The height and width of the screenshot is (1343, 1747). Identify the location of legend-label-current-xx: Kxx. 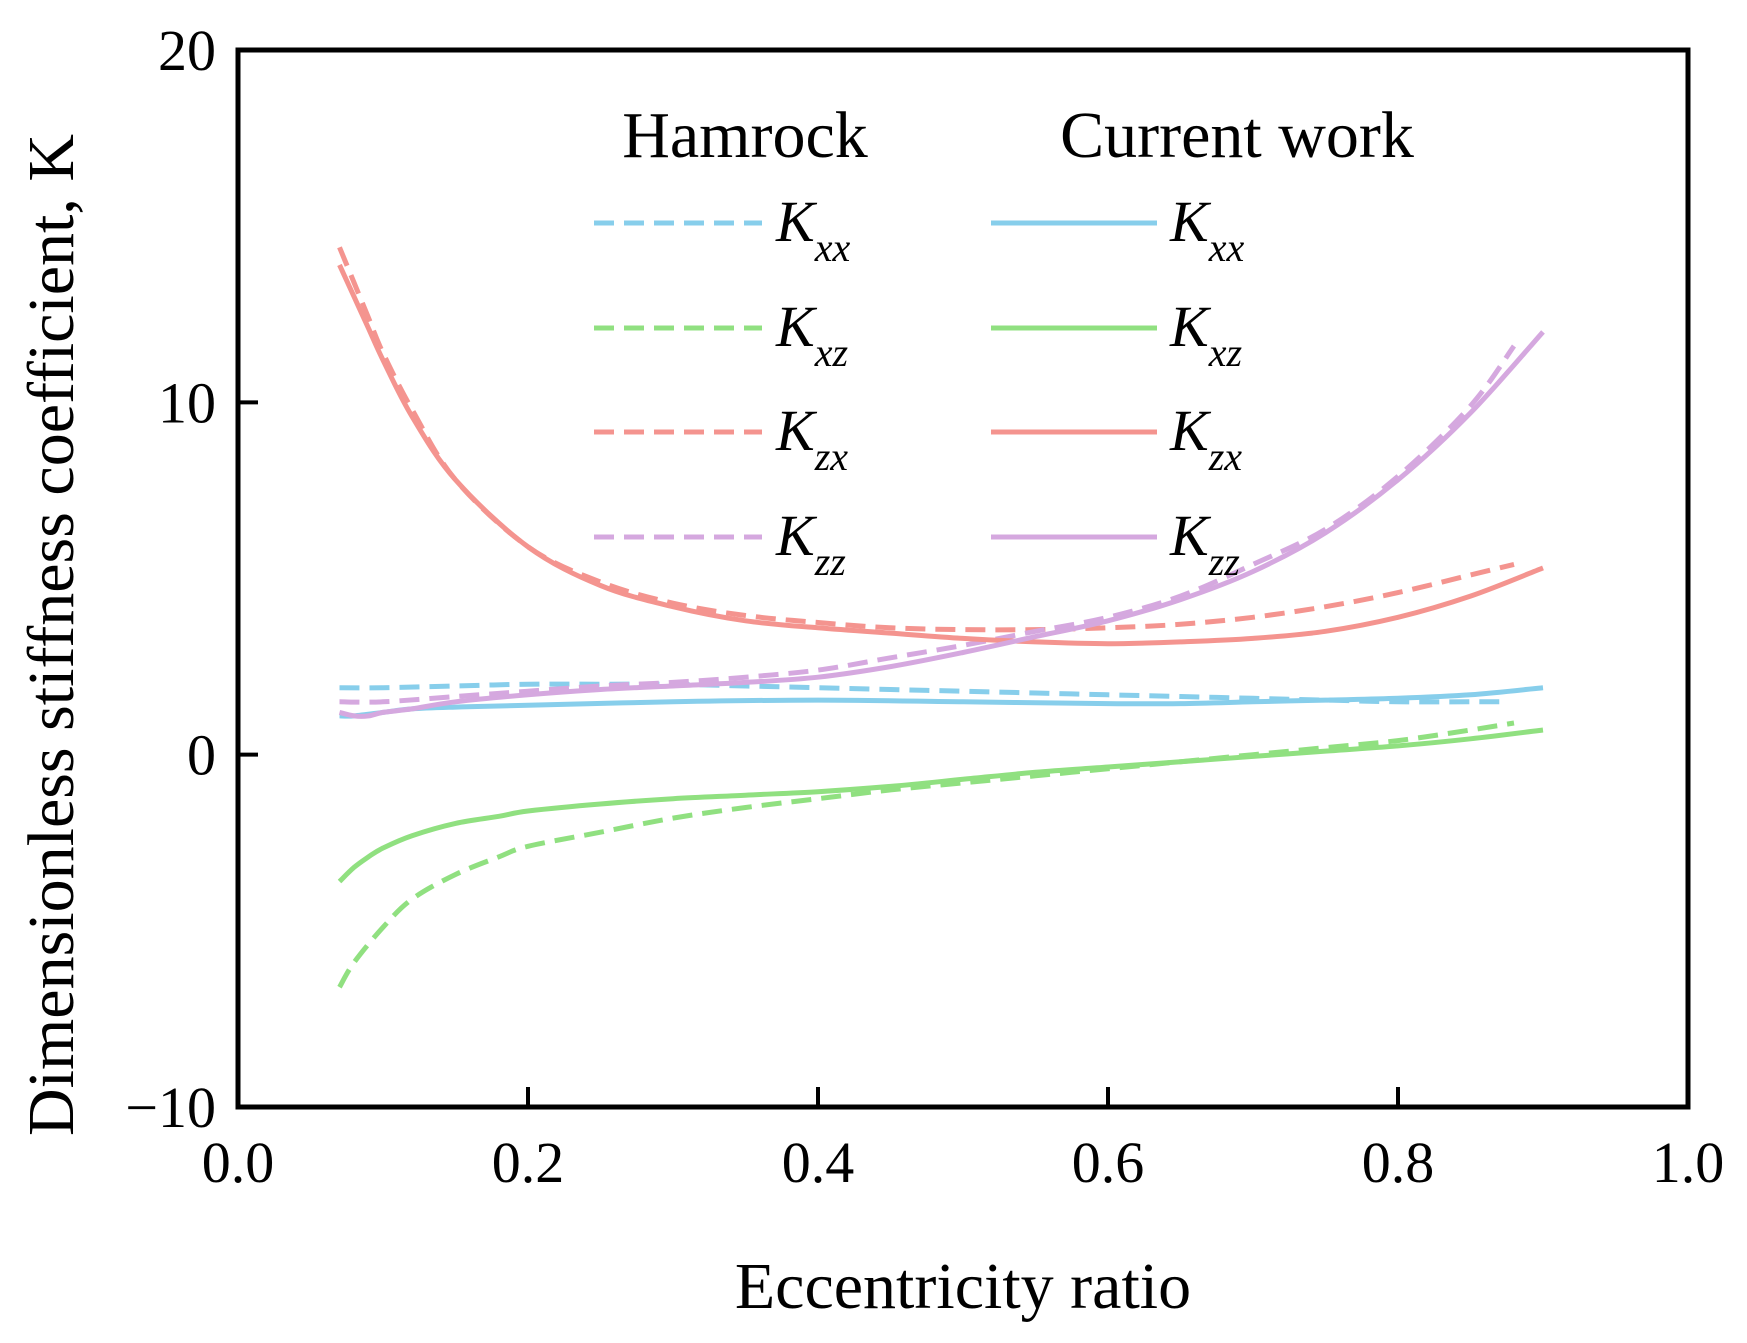
(1206, 229).